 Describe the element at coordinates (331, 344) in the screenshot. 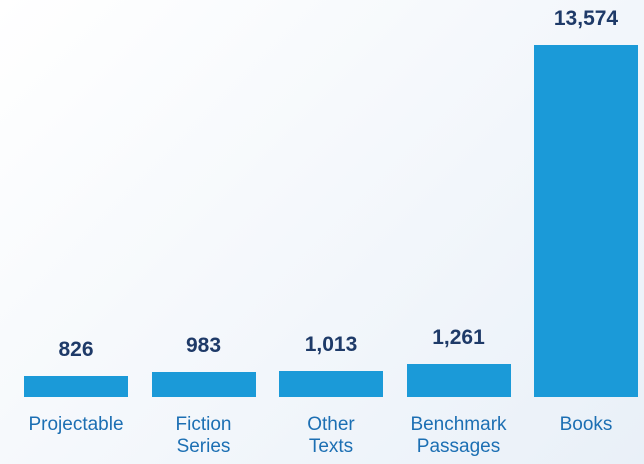

I see `value-label: 1,013` at that location.